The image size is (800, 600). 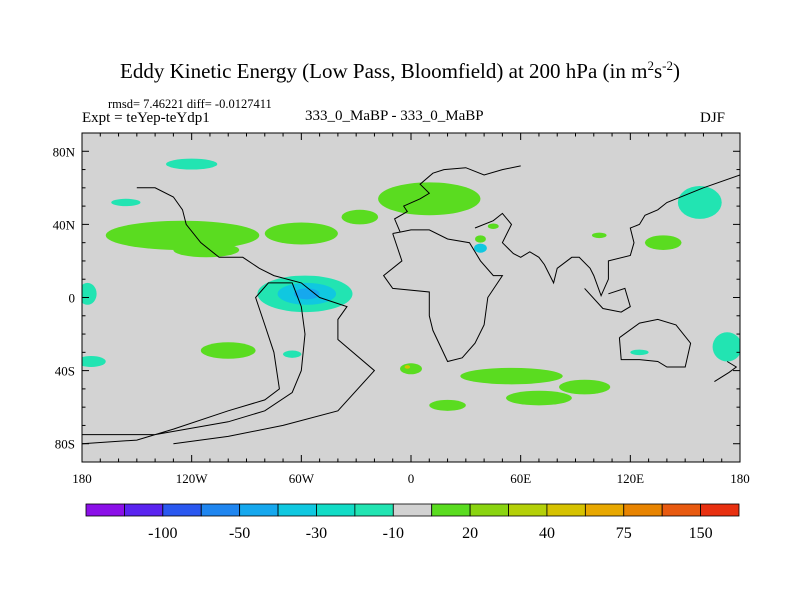 I want to click on colorbar-label-4: 20, so click(x=470, y=533).